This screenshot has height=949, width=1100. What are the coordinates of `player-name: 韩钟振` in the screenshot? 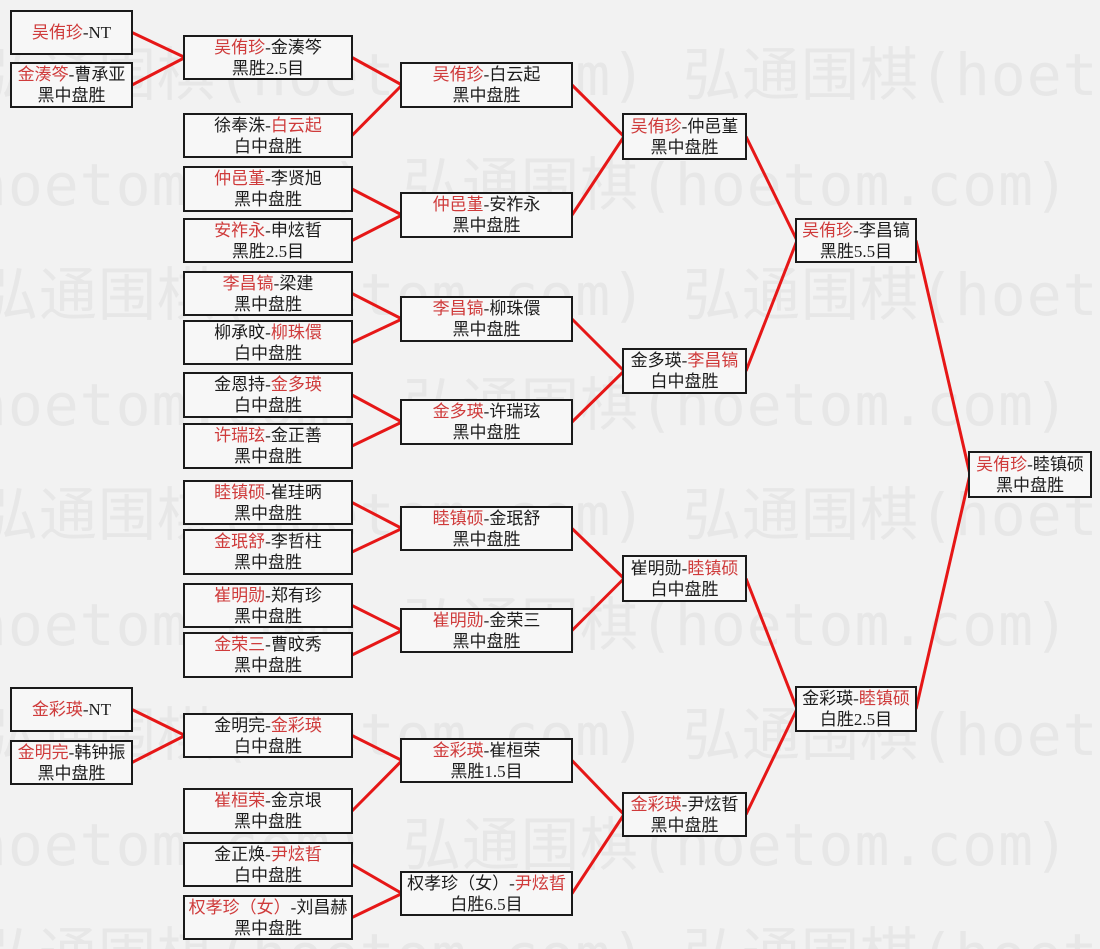 It's located at (100, 752).